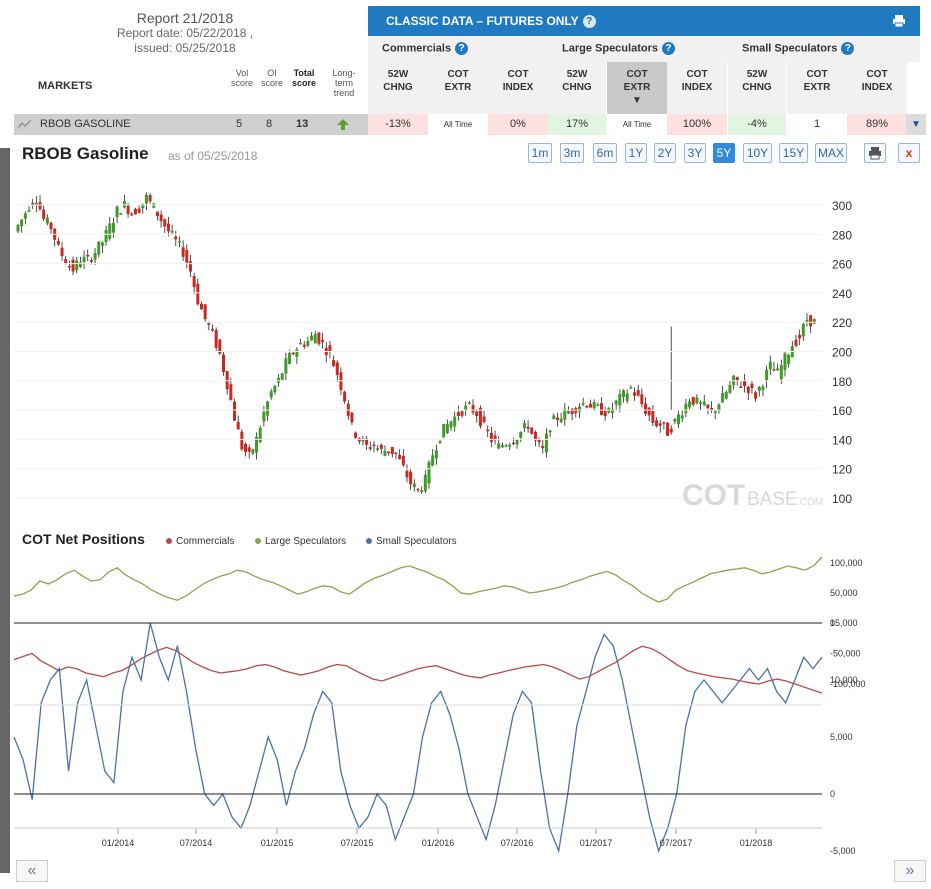 This screenshot has width=931, height=889. I want to click on market-name: RBOB GASOLINE, so click(85, 124).